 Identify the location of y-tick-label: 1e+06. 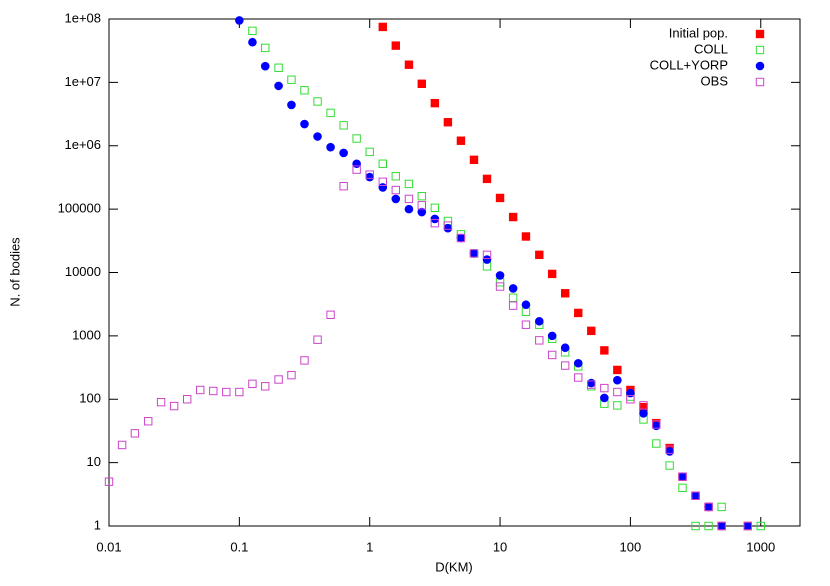
(82, 144).